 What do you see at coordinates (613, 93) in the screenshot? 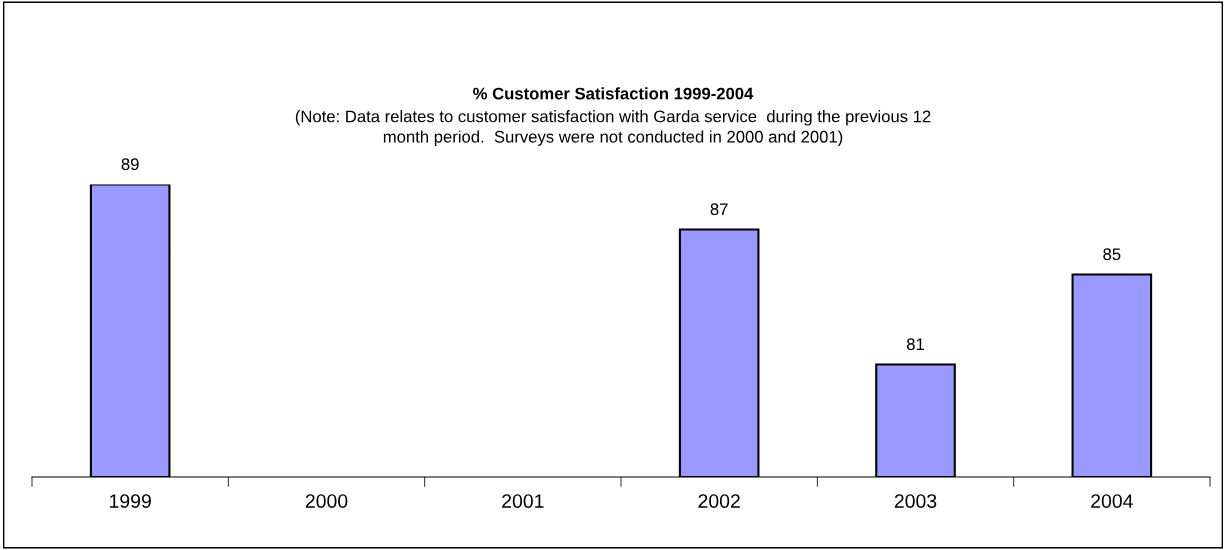
I see `chart-title: % Customer Satisfaction 1999-2004` at bounding box center [613, 93].